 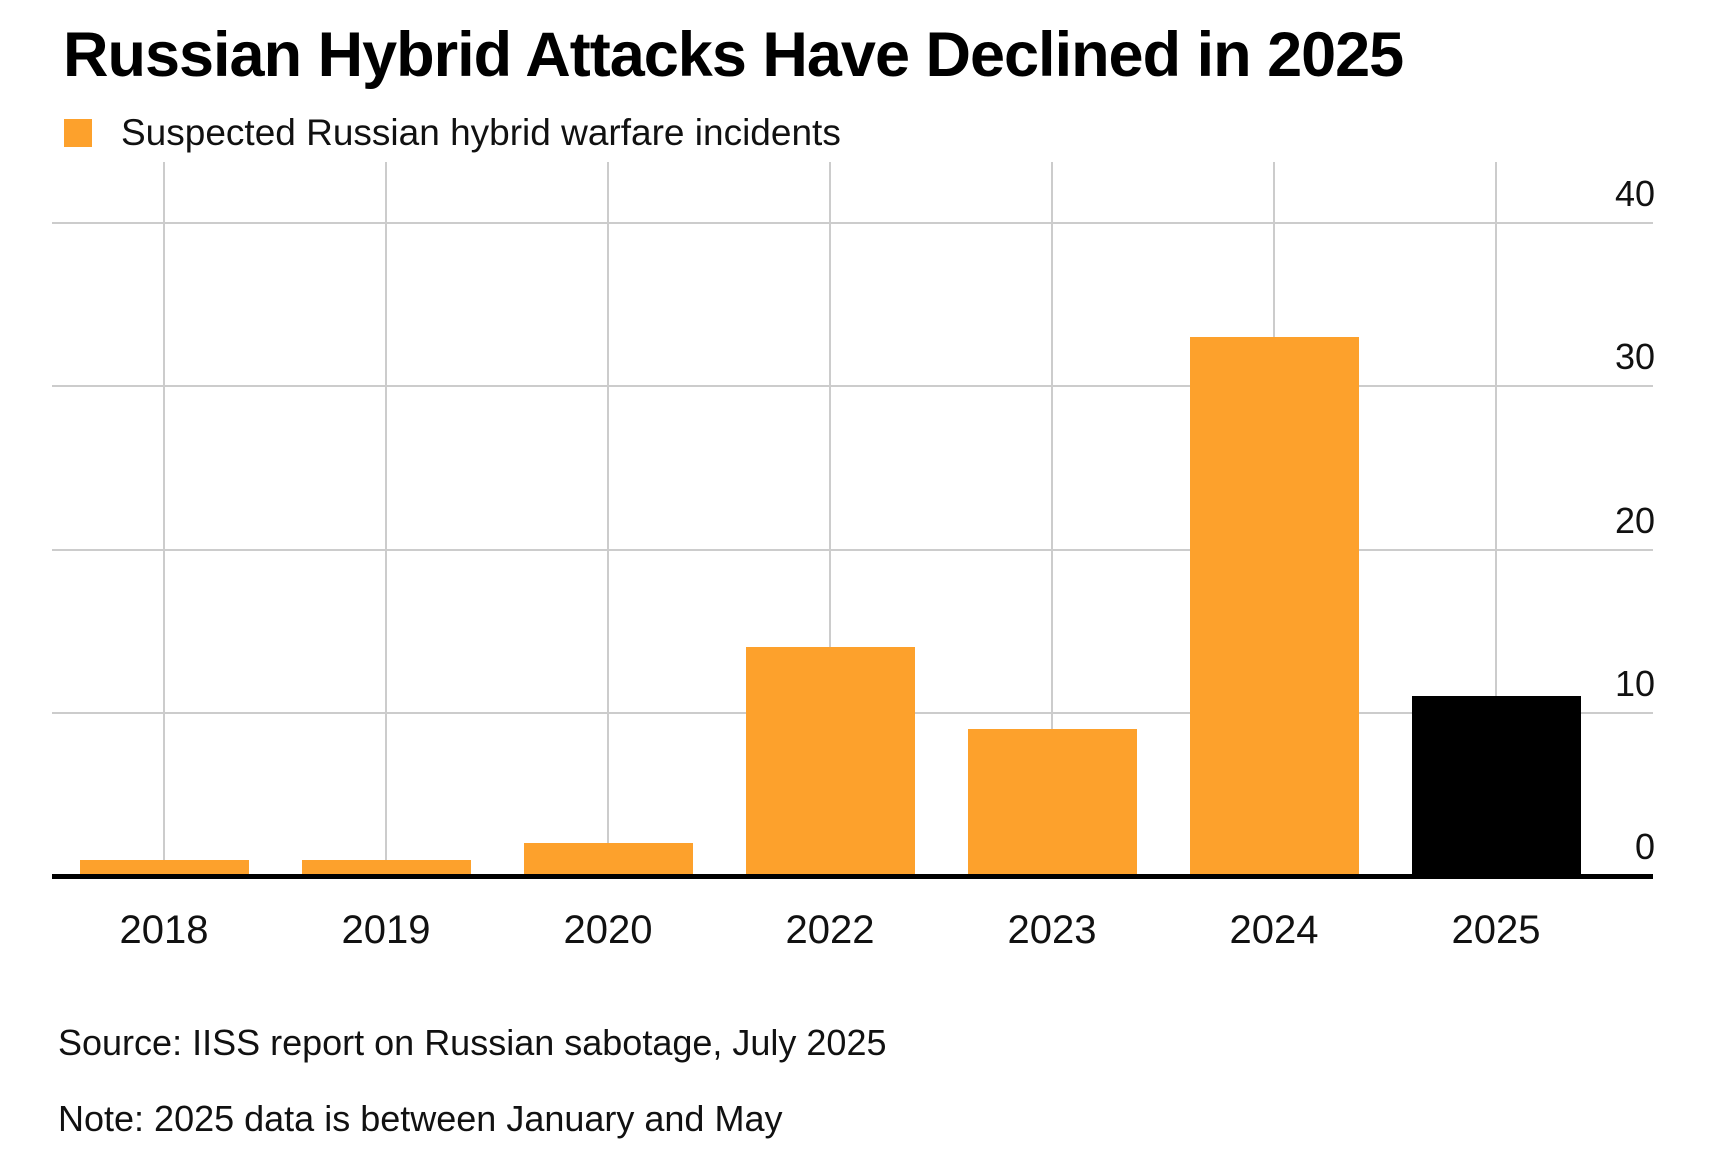 What do you see at coordinates (1644, 846) in the screenshot?
I see `y-axis-tick-label: 0` at bounding box center [1644, 846].